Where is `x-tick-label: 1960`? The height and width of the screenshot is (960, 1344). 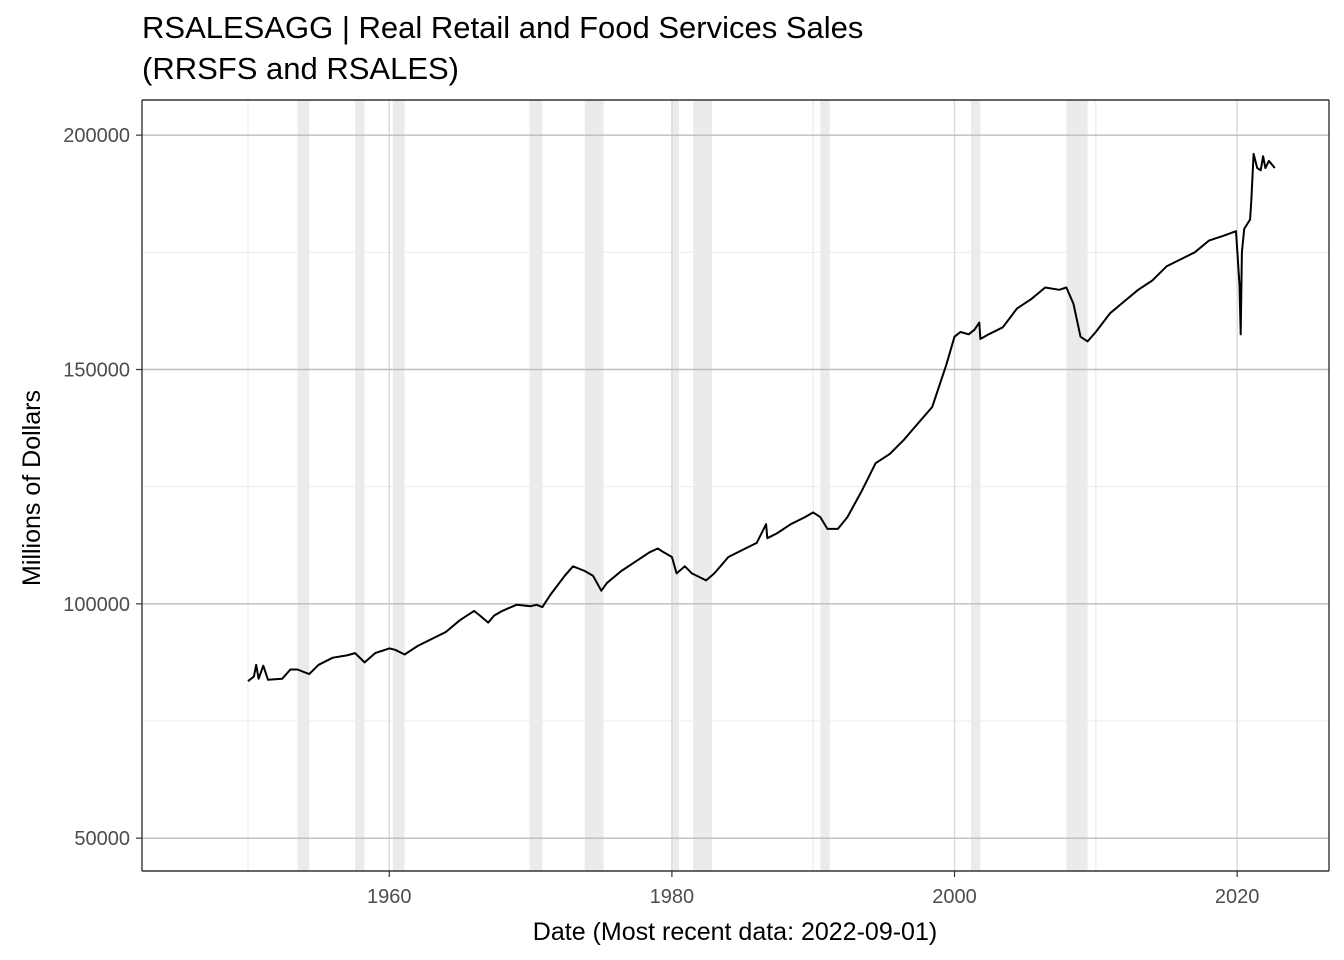 x-tick-label: 1960 is located at coordinates (389, 897).